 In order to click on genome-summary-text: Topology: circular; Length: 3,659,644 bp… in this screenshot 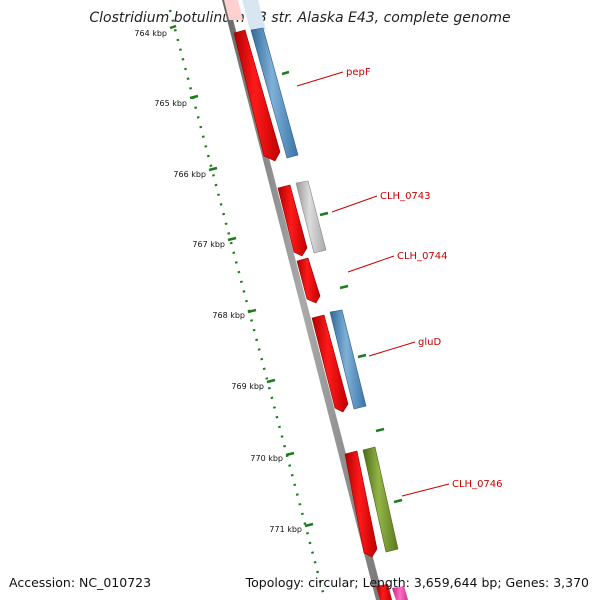, I will do `click(417, 582)`.